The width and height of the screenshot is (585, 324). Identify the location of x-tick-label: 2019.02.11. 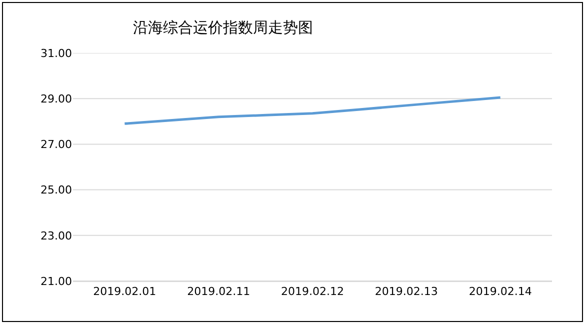
(218, 291).